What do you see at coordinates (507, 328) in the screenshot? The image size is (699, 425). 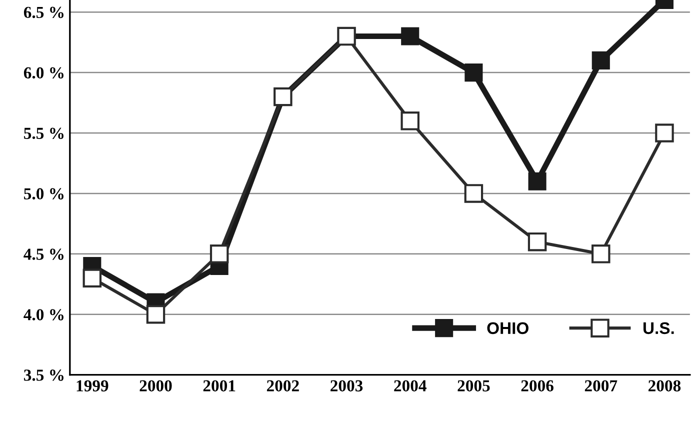 I see `legend-label: OHIO` at bounding box center [507, 328].